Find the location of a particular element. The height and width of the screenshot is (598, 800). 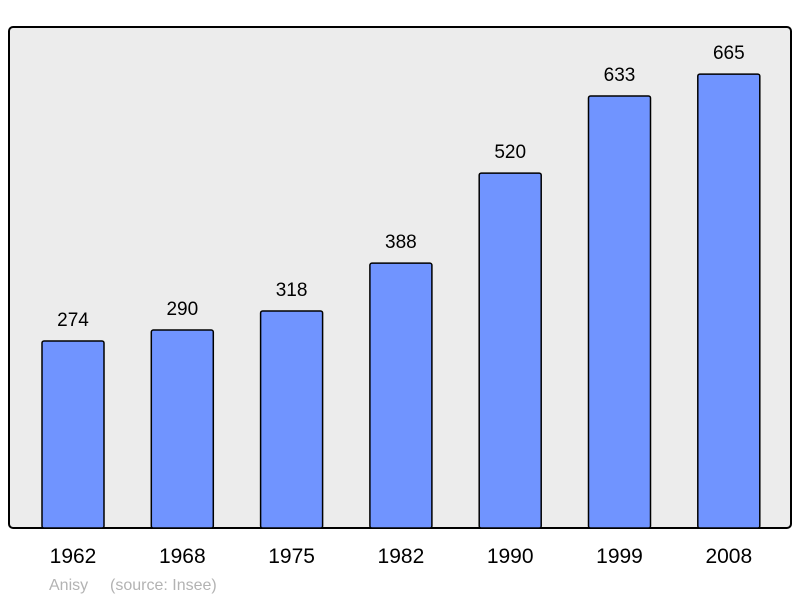

data-label-2008: 665 is located at coordinates (729, 53).